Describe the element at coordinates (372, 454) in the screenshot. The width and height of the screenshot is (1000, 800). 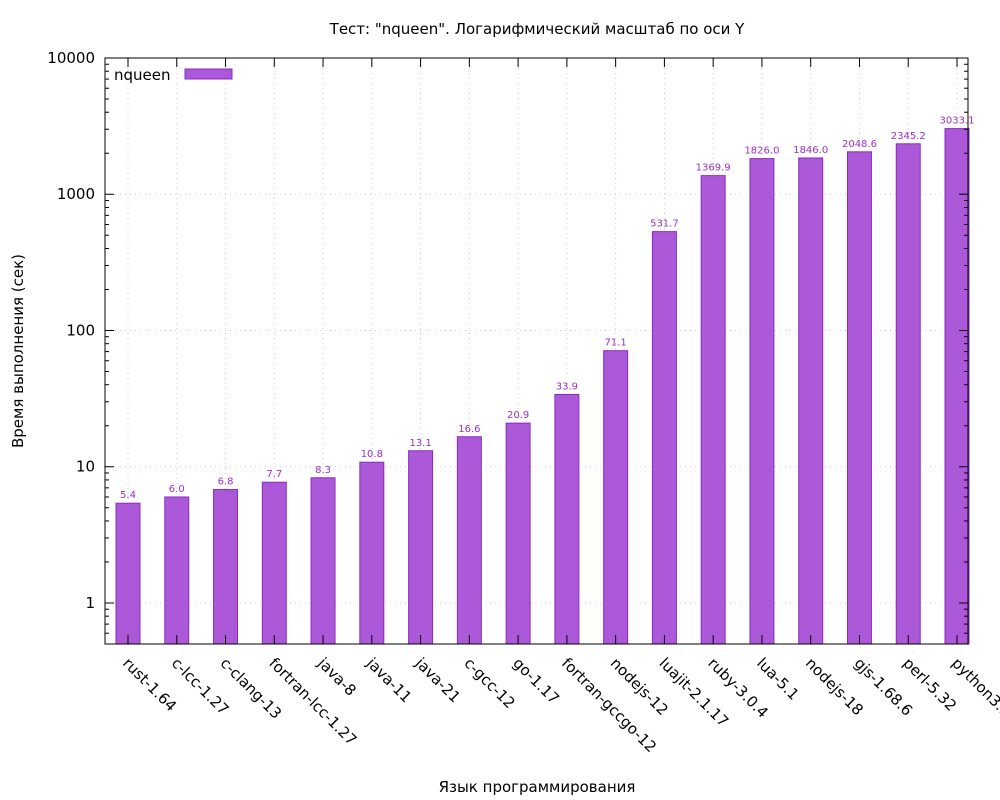
I see `data-label: 10.8` at that location.